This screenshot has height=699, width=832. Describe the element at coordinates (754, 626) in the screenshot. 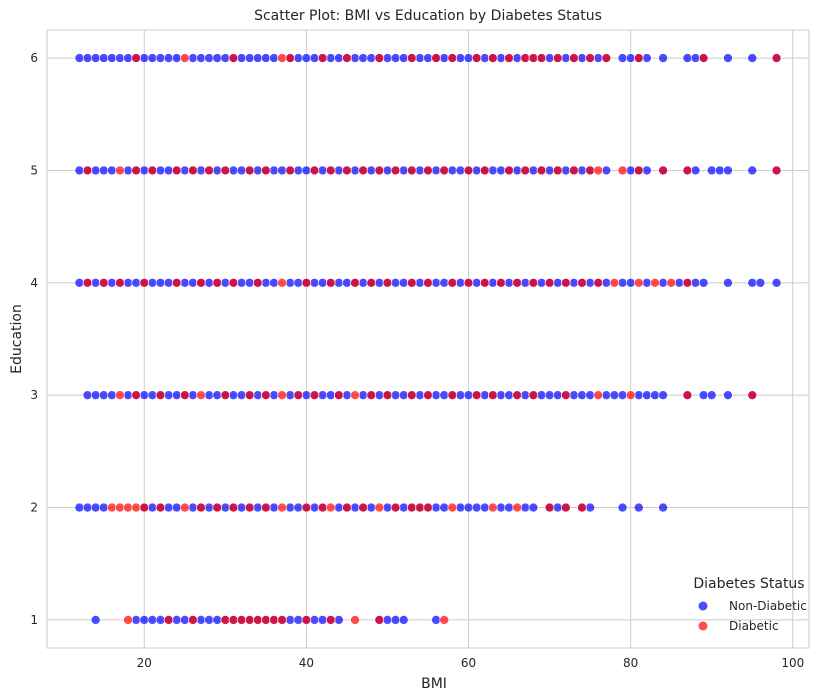

I see `legend-label-diabetic: Diabetic` at that location.